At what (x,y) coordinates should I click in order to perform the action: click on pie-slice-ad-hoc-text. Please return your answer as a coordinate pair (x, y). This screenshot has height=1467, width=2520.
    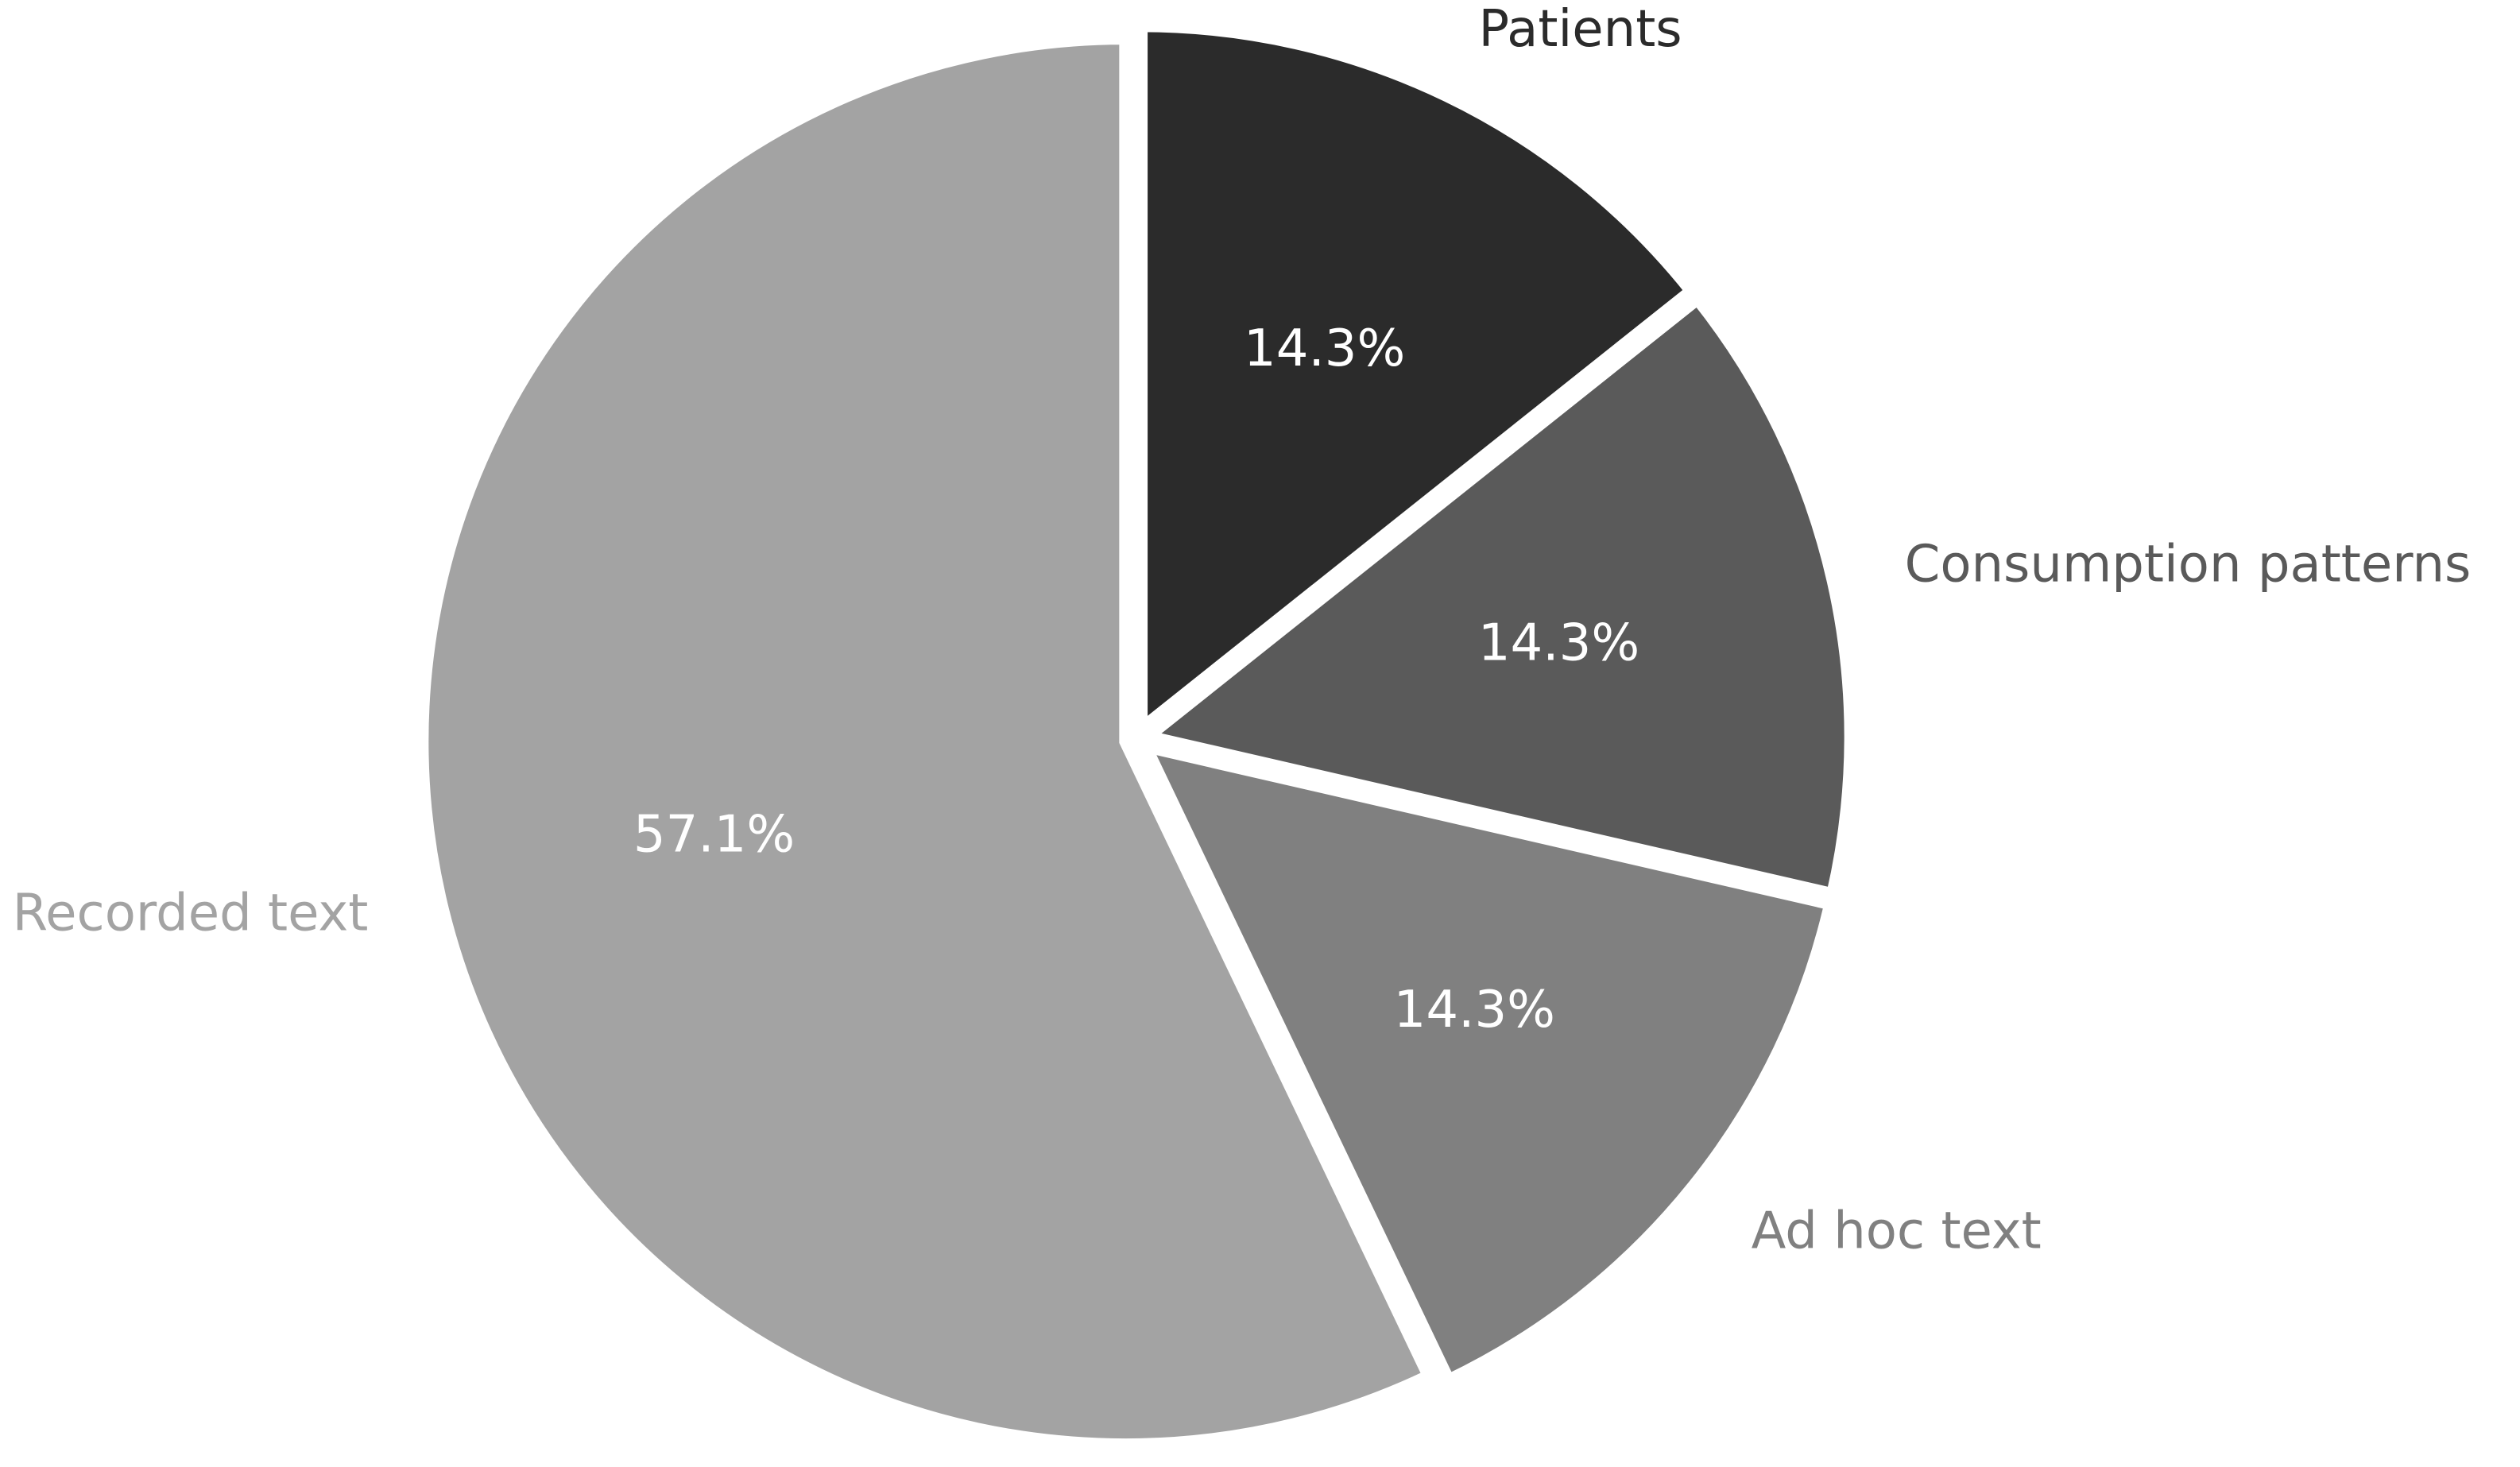
    Looking at the image, I should click on (1485, 1063).